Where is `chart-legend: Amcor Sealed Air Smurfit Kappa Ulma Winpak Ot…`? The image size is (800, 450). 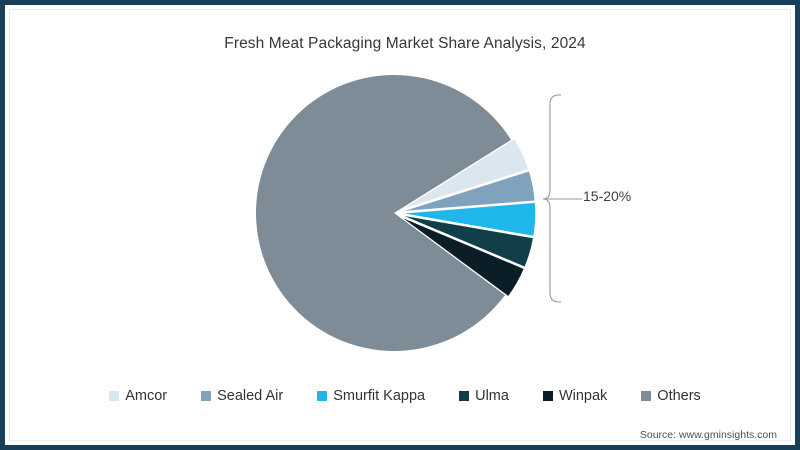
chart-legend: Amcor Sealed Air Smurfit Kappa Ulma Winpak Ot… is located at coordinates (400, 396).